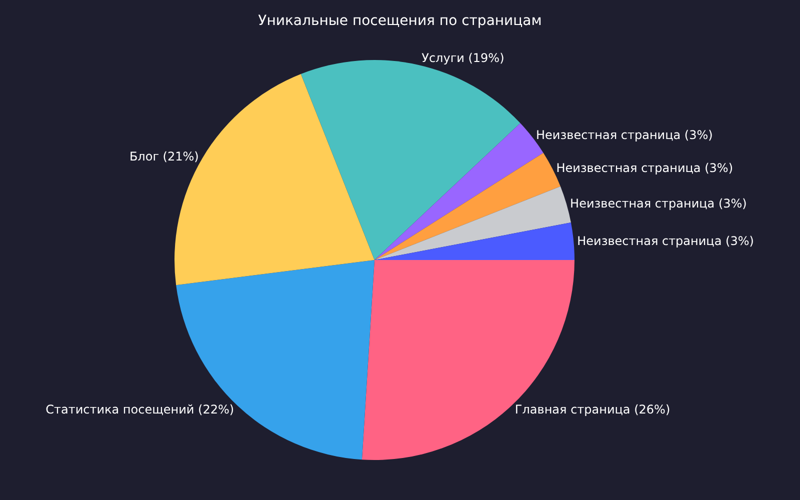  Describe the element at coordinates (164, 156) in the screenshot. I see `slice-label: Блог (21%)` at that location.